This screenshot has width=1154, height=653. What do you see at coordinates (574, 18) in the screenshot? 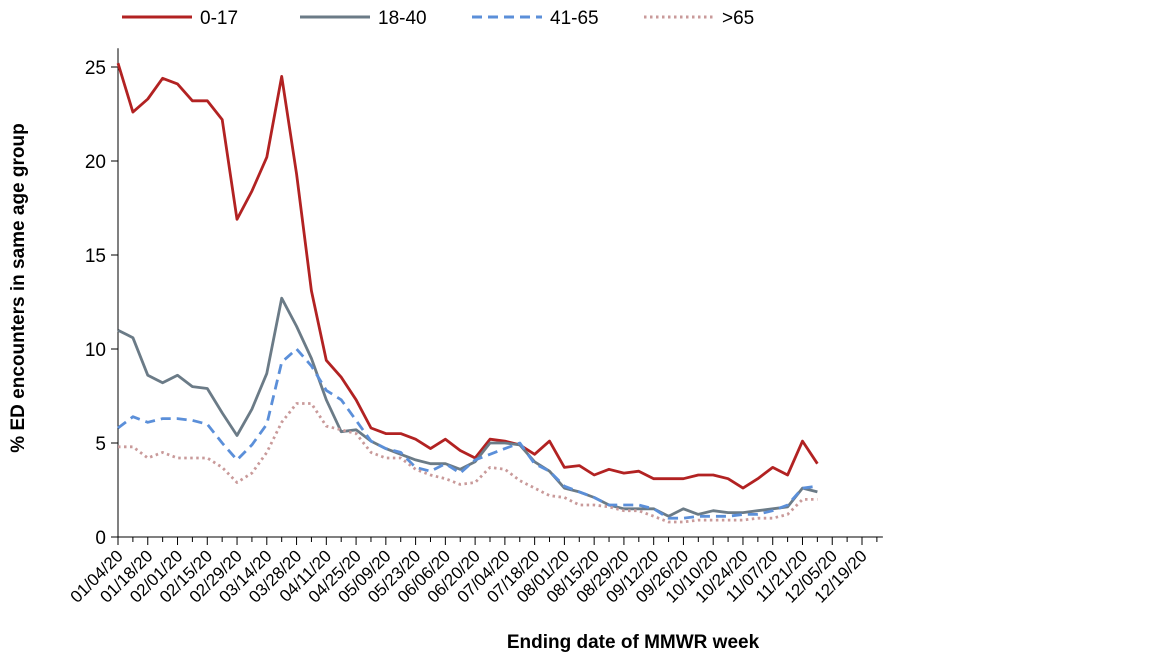
I see `legend-label: 41-65` at bounding box center [574, 18].